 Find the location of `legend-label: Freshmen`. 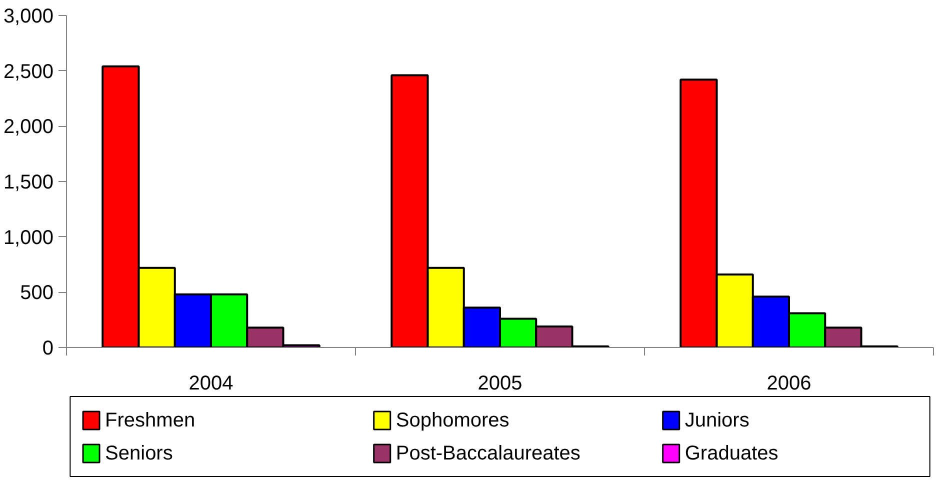

legend-label: Freshmen is located at coordinates (150, 421).